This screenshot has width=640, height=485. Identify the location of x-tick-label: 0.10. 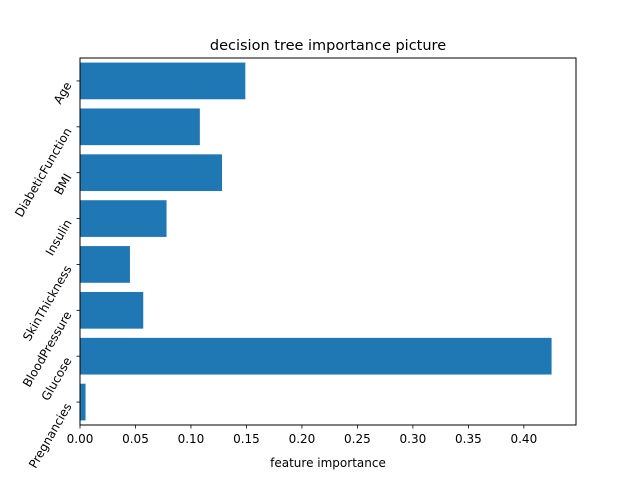
(191, 439).